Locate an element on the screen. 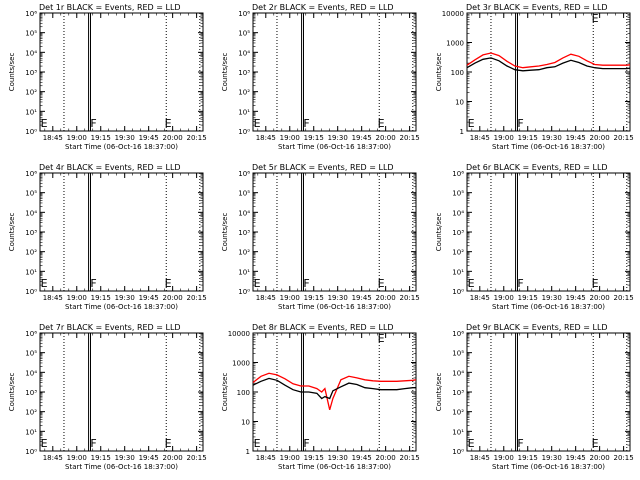 This screenshot has height=480, width=640. panel-title: Det 7r BLACK = Events, RED = LLD is located at coordinates (110, 327).